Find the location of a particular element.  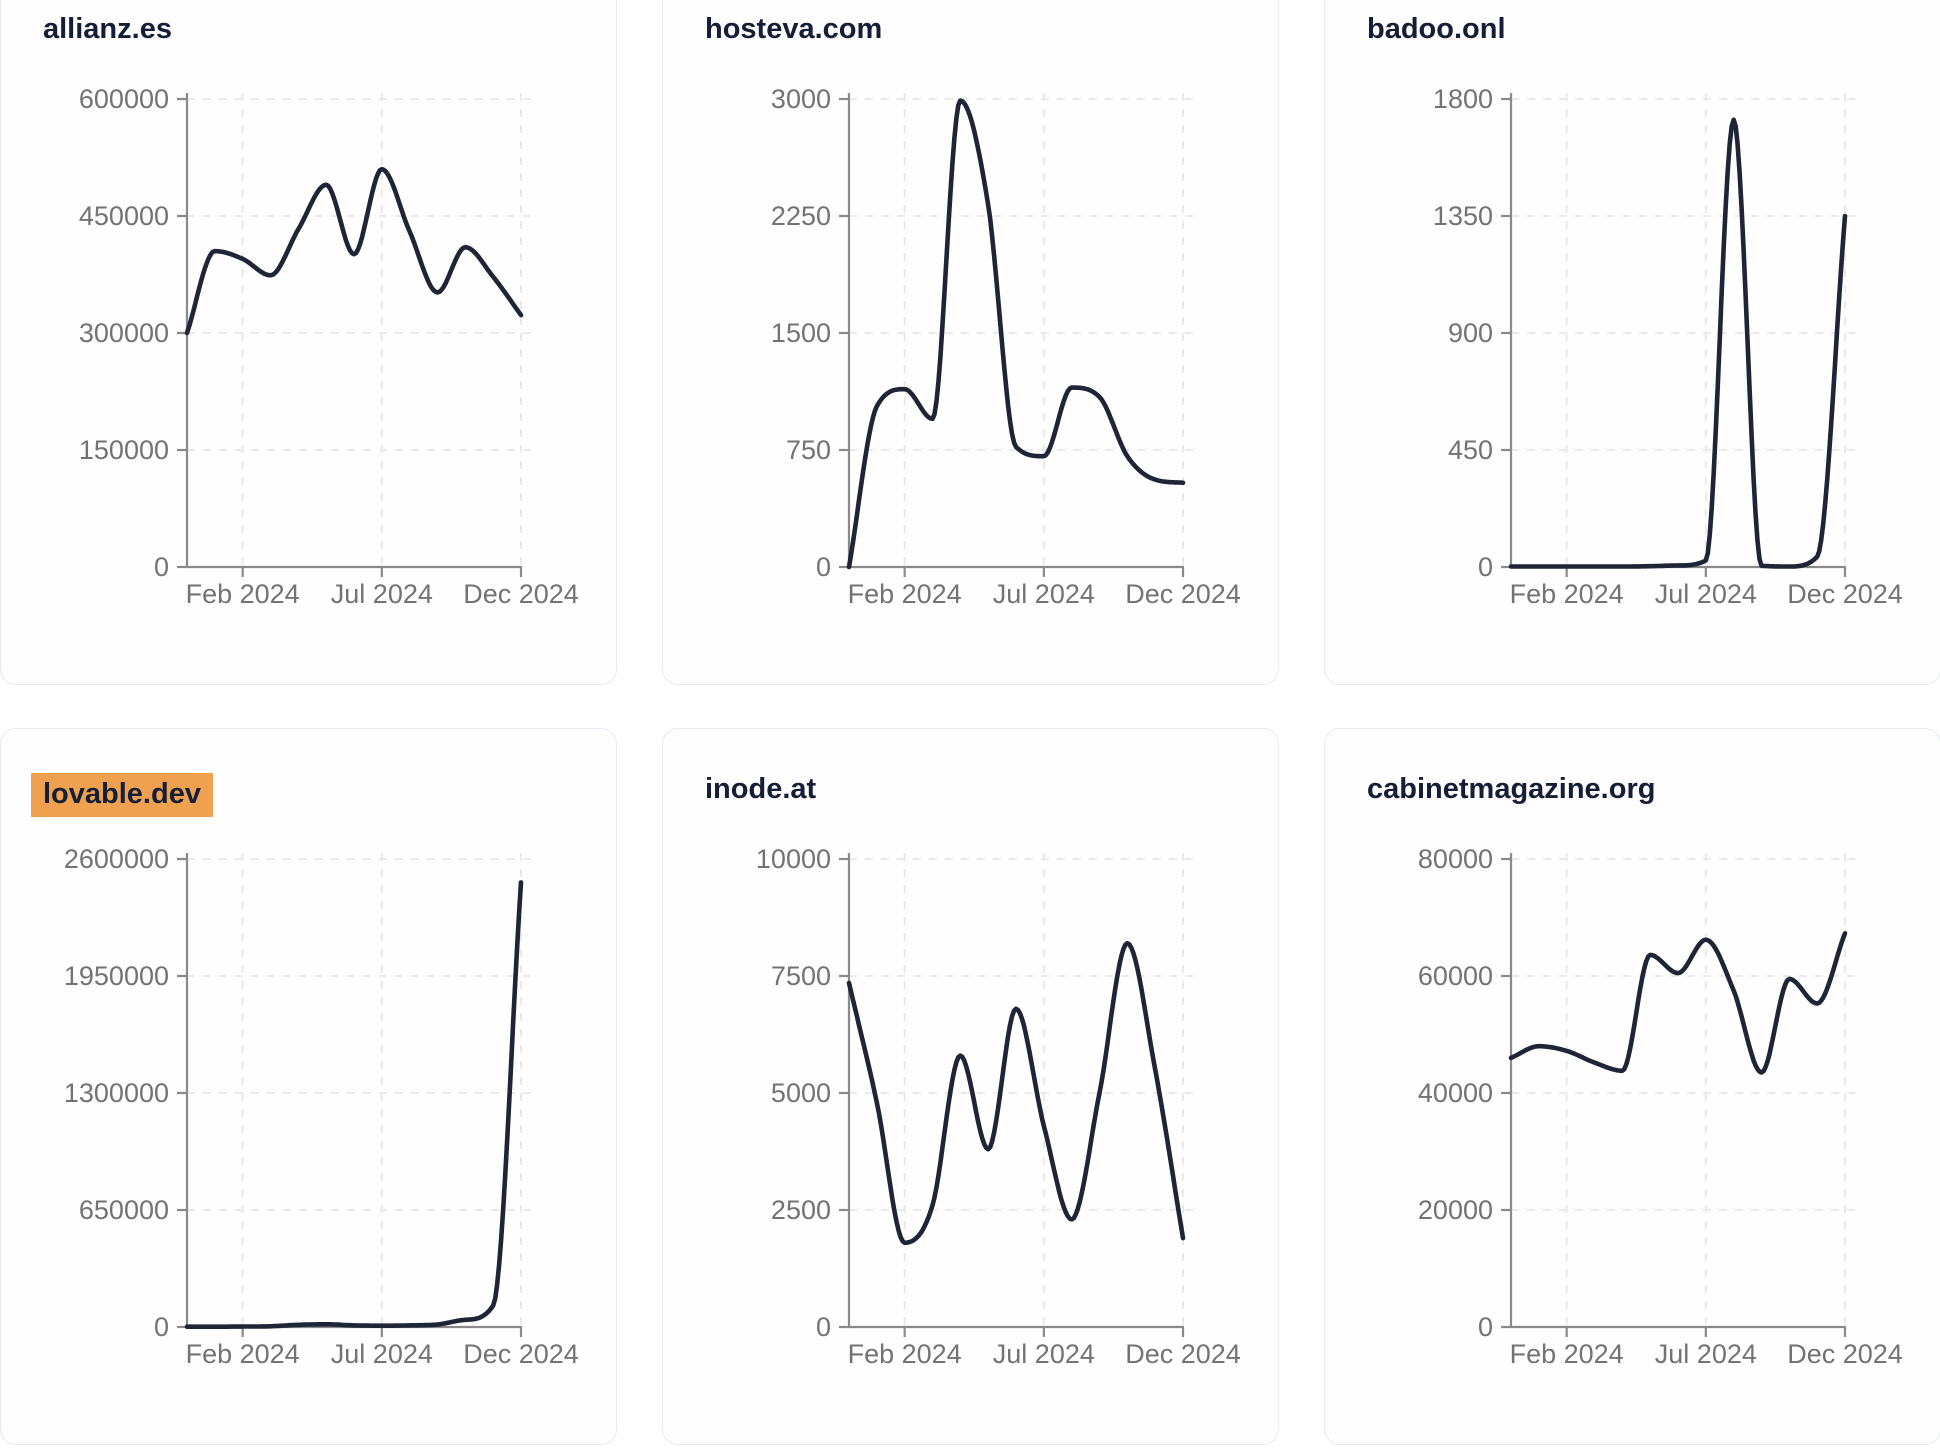

y-tick-label: 80000 is located at coordinates (1455, 859).